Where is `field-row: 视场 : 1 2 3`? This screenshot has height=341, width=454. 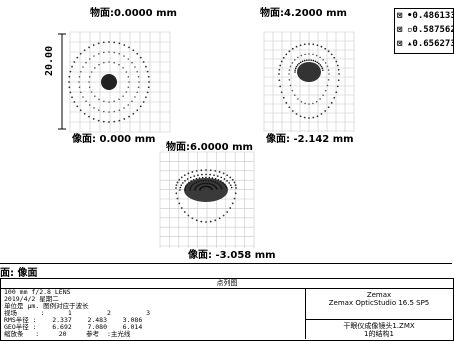 field-row: 视场 : 1 2 3 is located at coordinates (77, 313).